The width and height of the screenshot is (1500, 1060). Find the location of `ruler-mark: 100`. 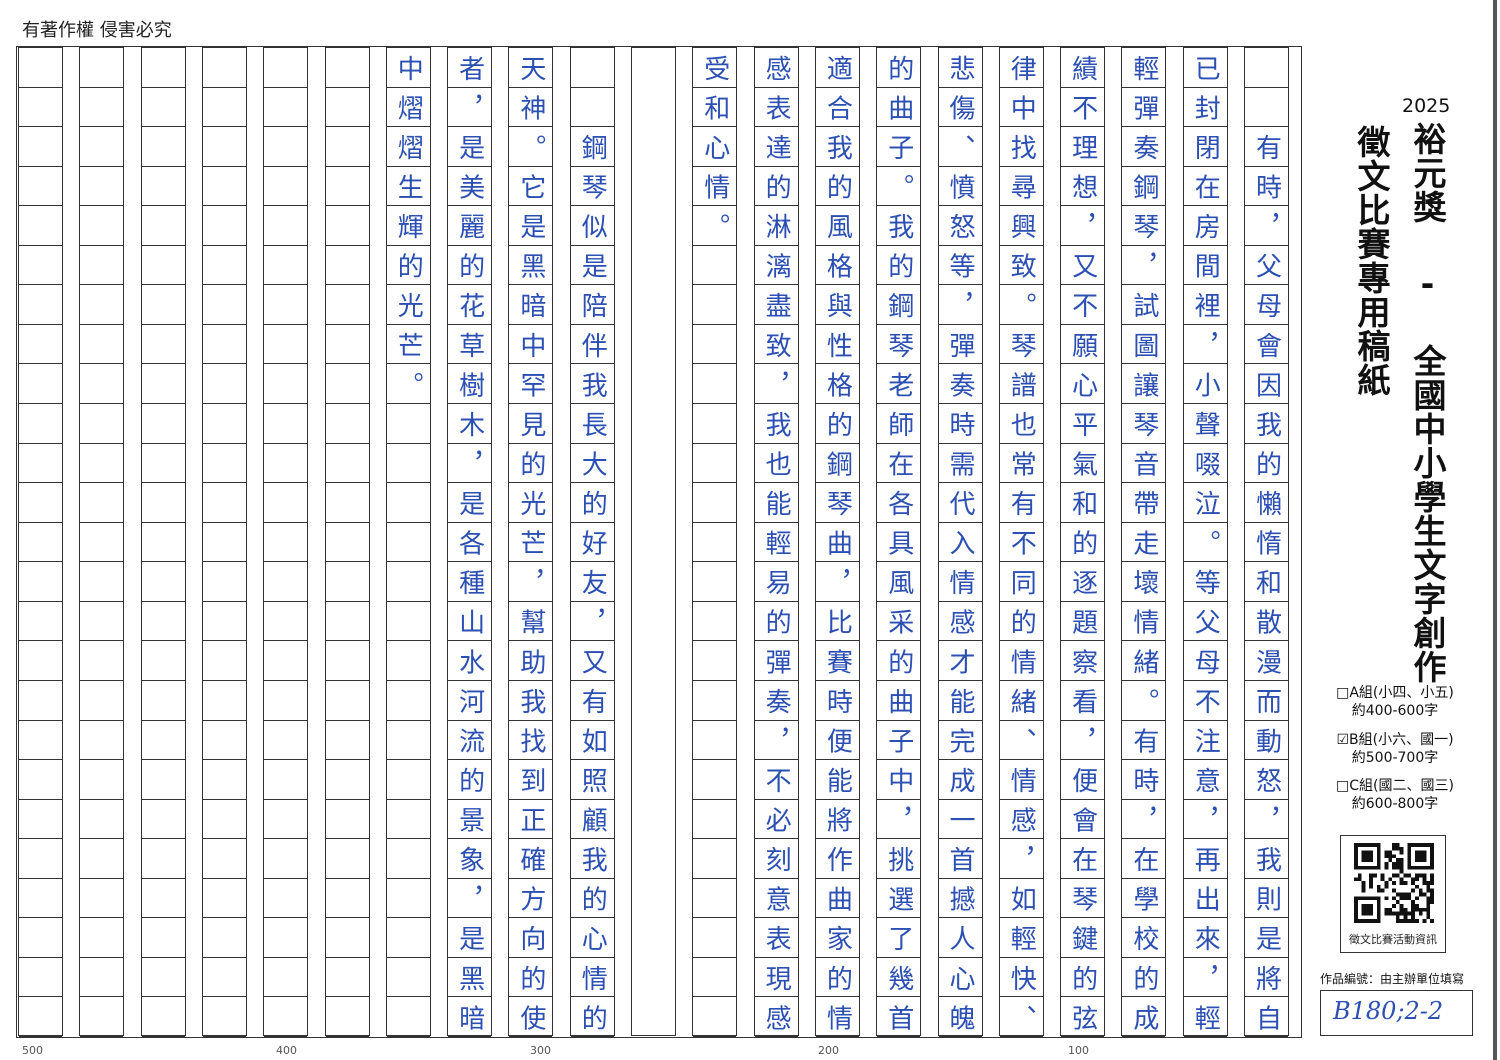

ruler-mark: 100 is located at coordinates (1078, 1050).